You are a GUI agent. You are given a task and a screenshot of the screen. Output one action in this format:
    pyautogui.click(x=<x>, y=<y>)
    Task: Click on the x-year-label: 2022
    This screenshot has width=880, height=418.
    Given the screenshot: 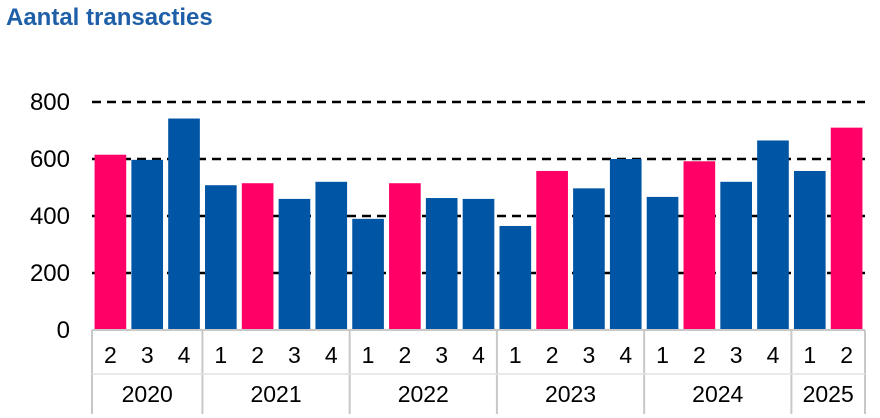 What is the action you would take?
    pyautogui.click(x=423, y=394)
    